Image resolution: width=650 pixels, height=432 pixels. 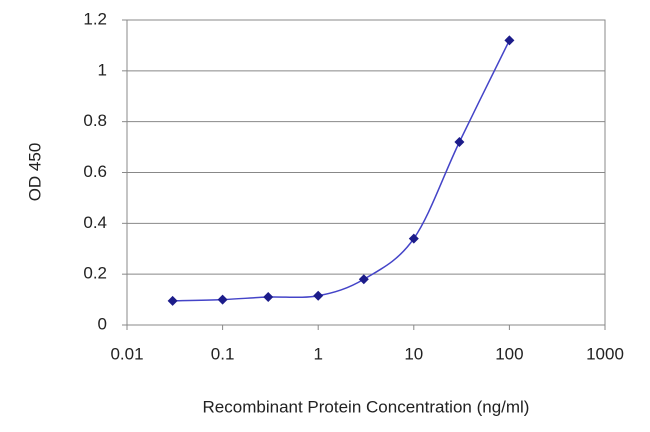 I want to click on y-tick-label: 0.6, so click(x=95, y=171).